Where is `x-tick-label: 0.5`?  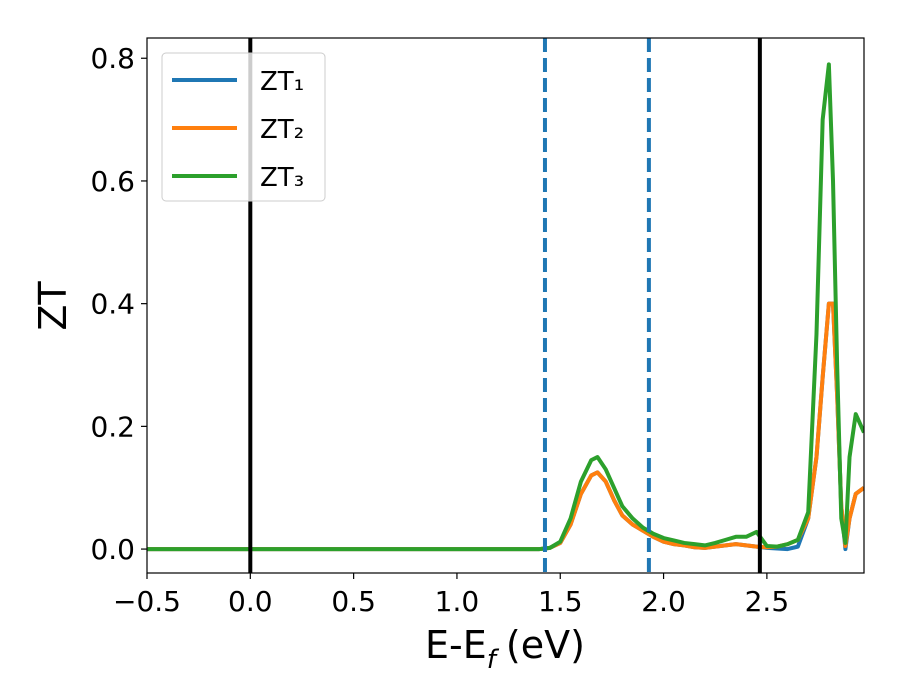
x-tick-label: 0.5 is located at coordinates (353, 601).